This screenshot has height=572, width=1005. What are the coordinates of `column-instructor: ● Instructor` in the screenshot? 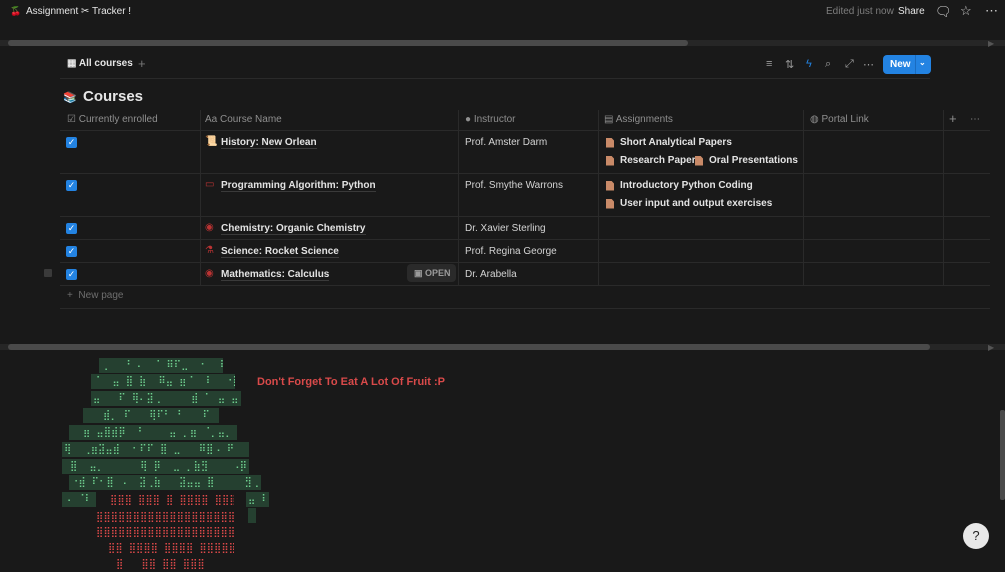 It's located at (490, 119).